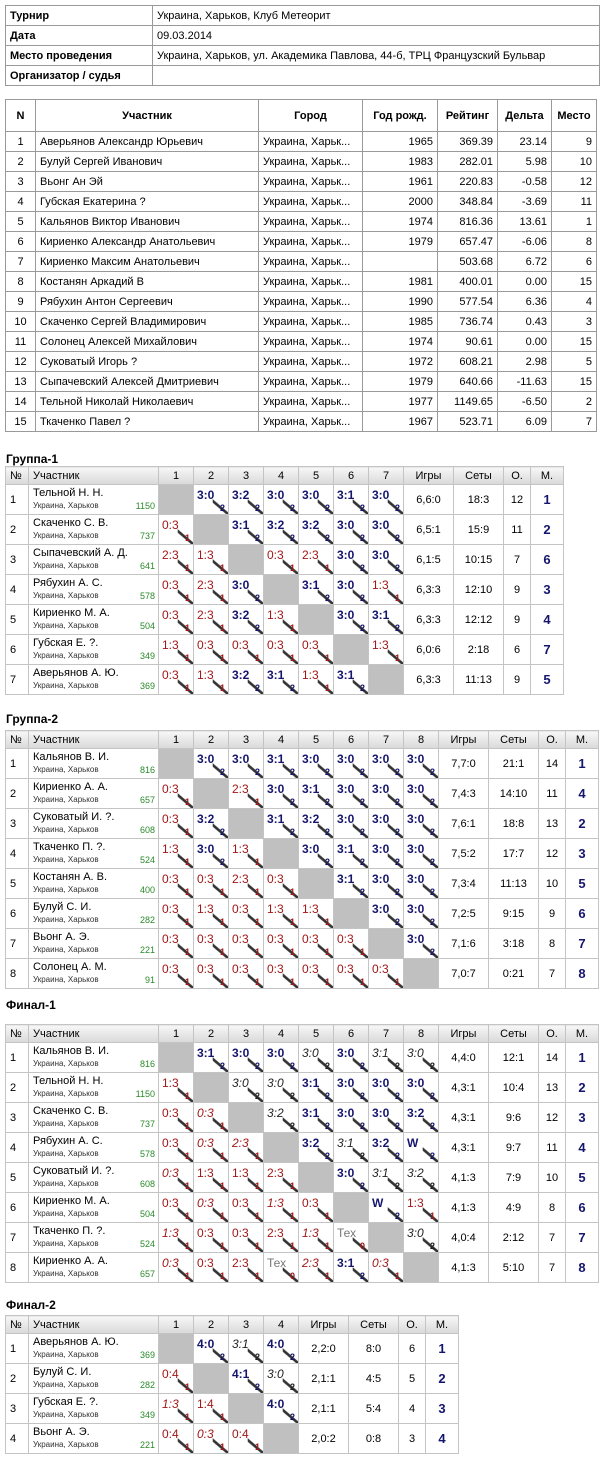 The height and width of the screenshot is (1468, 608). Describe the element at coordinates (428, 619) in the screenshot. I see `games: 6,3:3` at that location.